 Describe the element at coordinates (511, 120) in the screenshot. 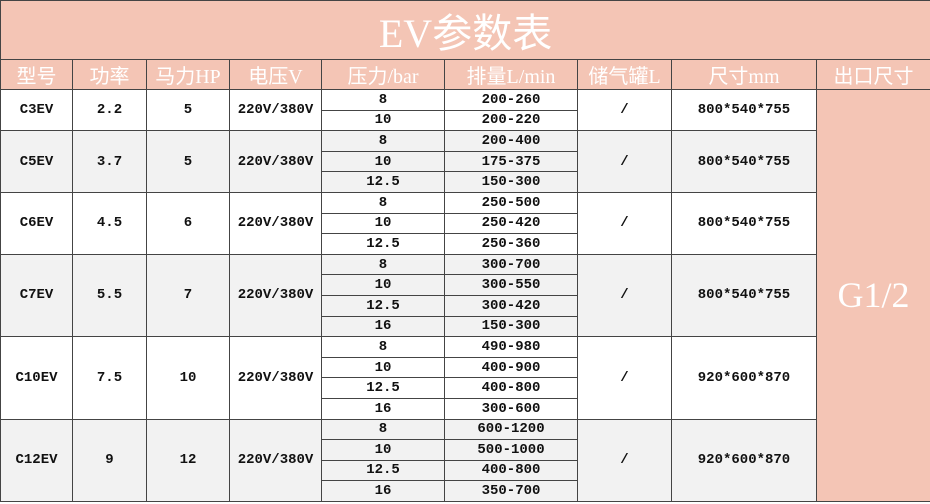

I see `flow-cell: 200-220` at that location.